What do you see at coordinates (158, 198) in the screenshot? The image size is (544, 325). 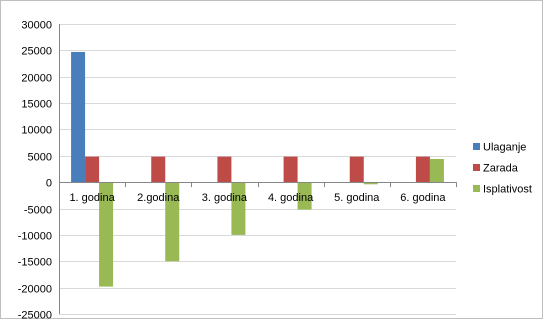 I see `x-category-label: 2.godina` at bounding box center [158, 198].